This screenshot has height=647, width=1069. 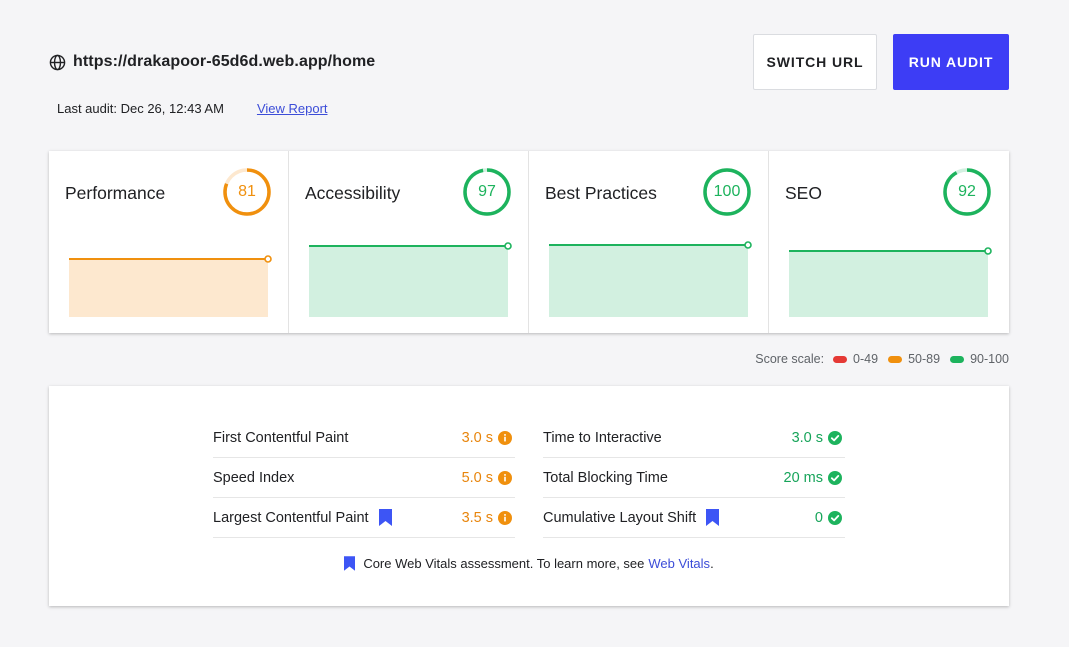 What do you see at coordinates (620, 517) in the screenshot?
I see `metric-label: Cumulative Layout Shift` at bounding box center [620, 517].